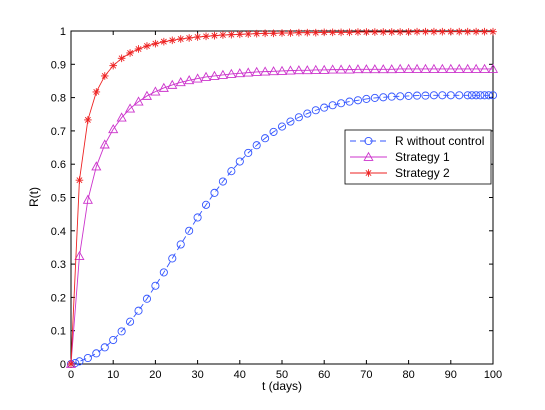  I want to click on legend-marker, so click(368, 141).